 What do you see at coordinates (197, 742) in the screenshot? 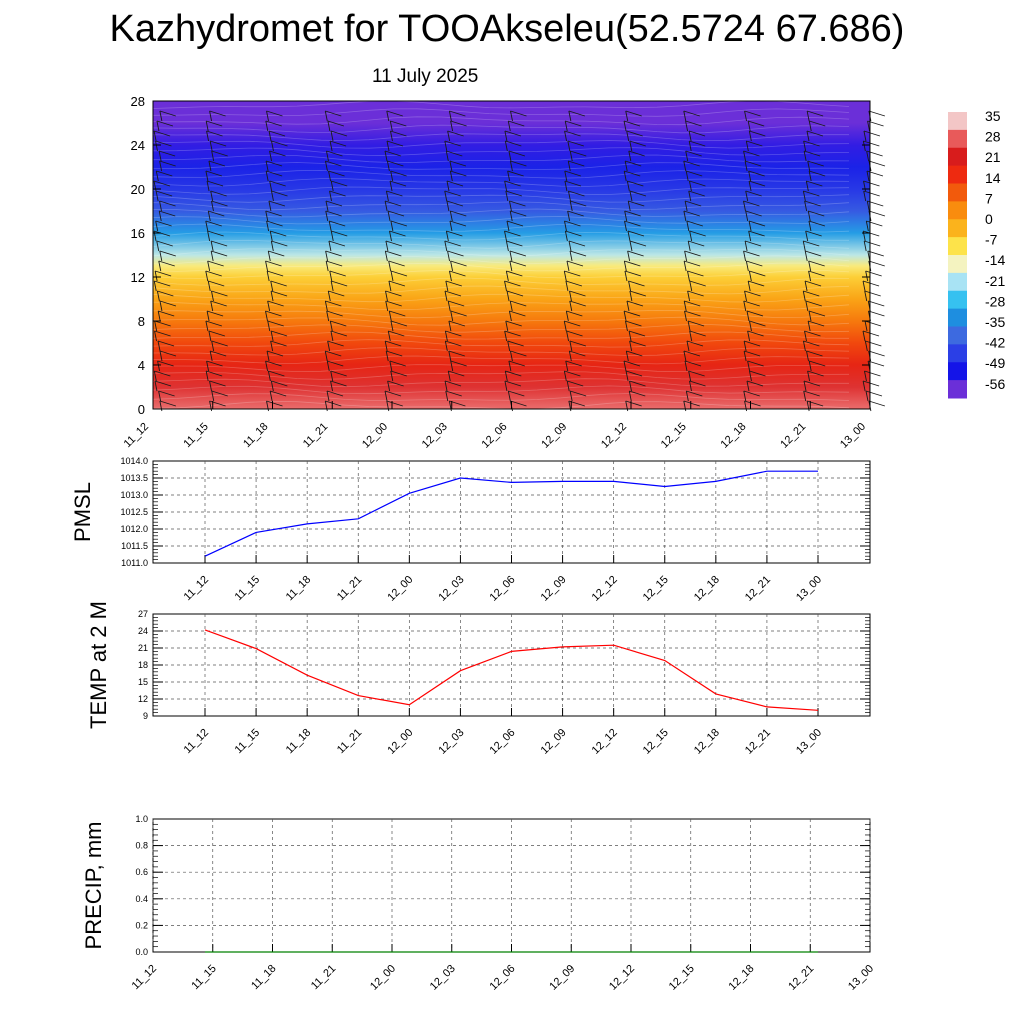
I see `x-tick-label: 11_12` at bounding box center [197, 742].